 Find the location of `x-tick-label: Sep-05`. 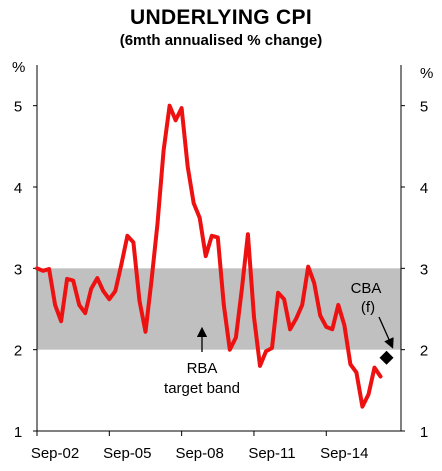

x-tick-label: Sep-05 is located at coordinates (127, 453).